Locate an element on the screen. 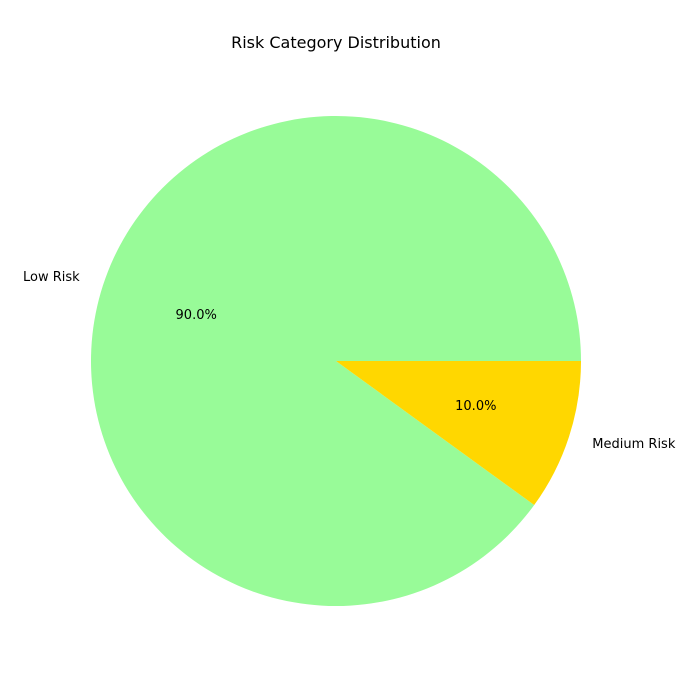 The image size is (700, 700). pie-slice-medium-risk is located at coordinates (458, 433).